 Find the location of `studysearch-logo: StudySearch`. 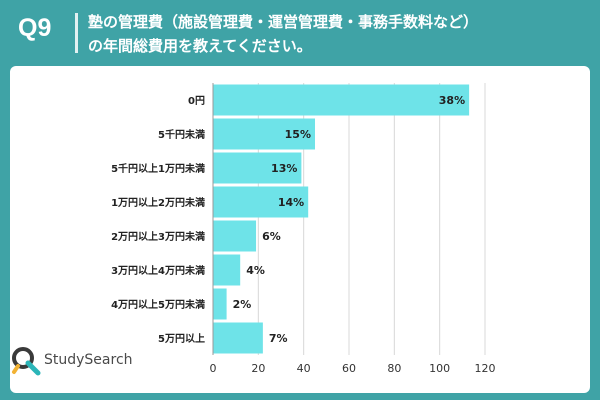

studysearch-logo: StudySearch is located at coordinates (85, 360).